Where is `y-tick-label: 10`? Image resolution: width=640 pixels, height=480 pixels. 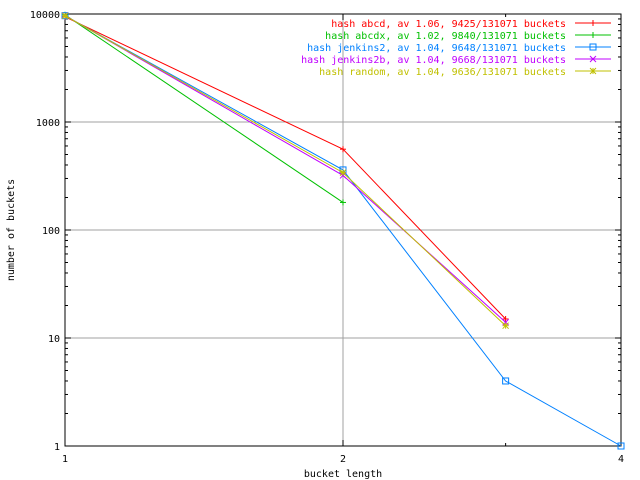 y-tick-label: 10 is located at coordinates (54, 339).